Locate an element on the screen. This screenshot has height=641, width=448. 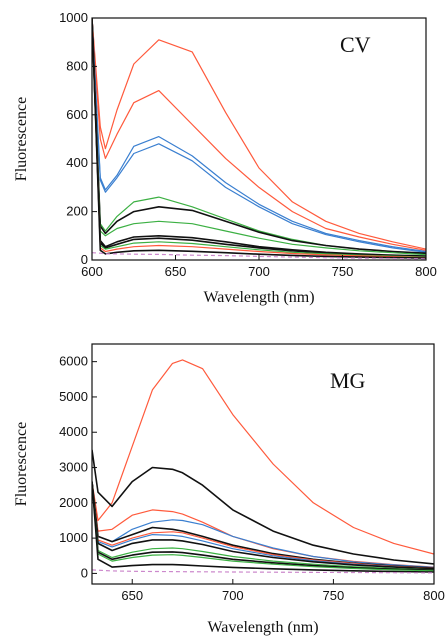
cv-x-axis-title: Wavelength (nm) is located at coordinates (258, 297).